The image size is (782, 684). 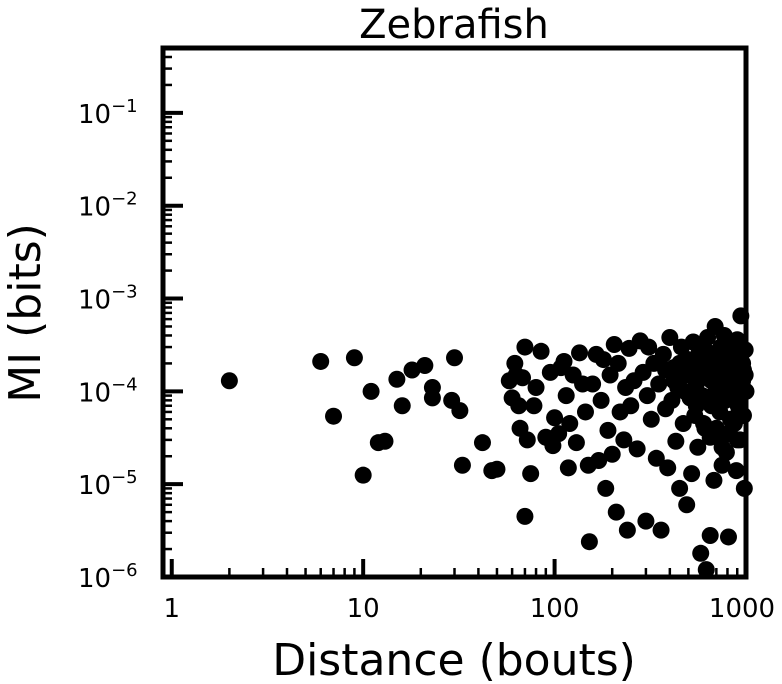 What do you see at coordinates (363, 609) in the screenshot?
I see `x-tick-label: 10` at bounding box center [363, 609].